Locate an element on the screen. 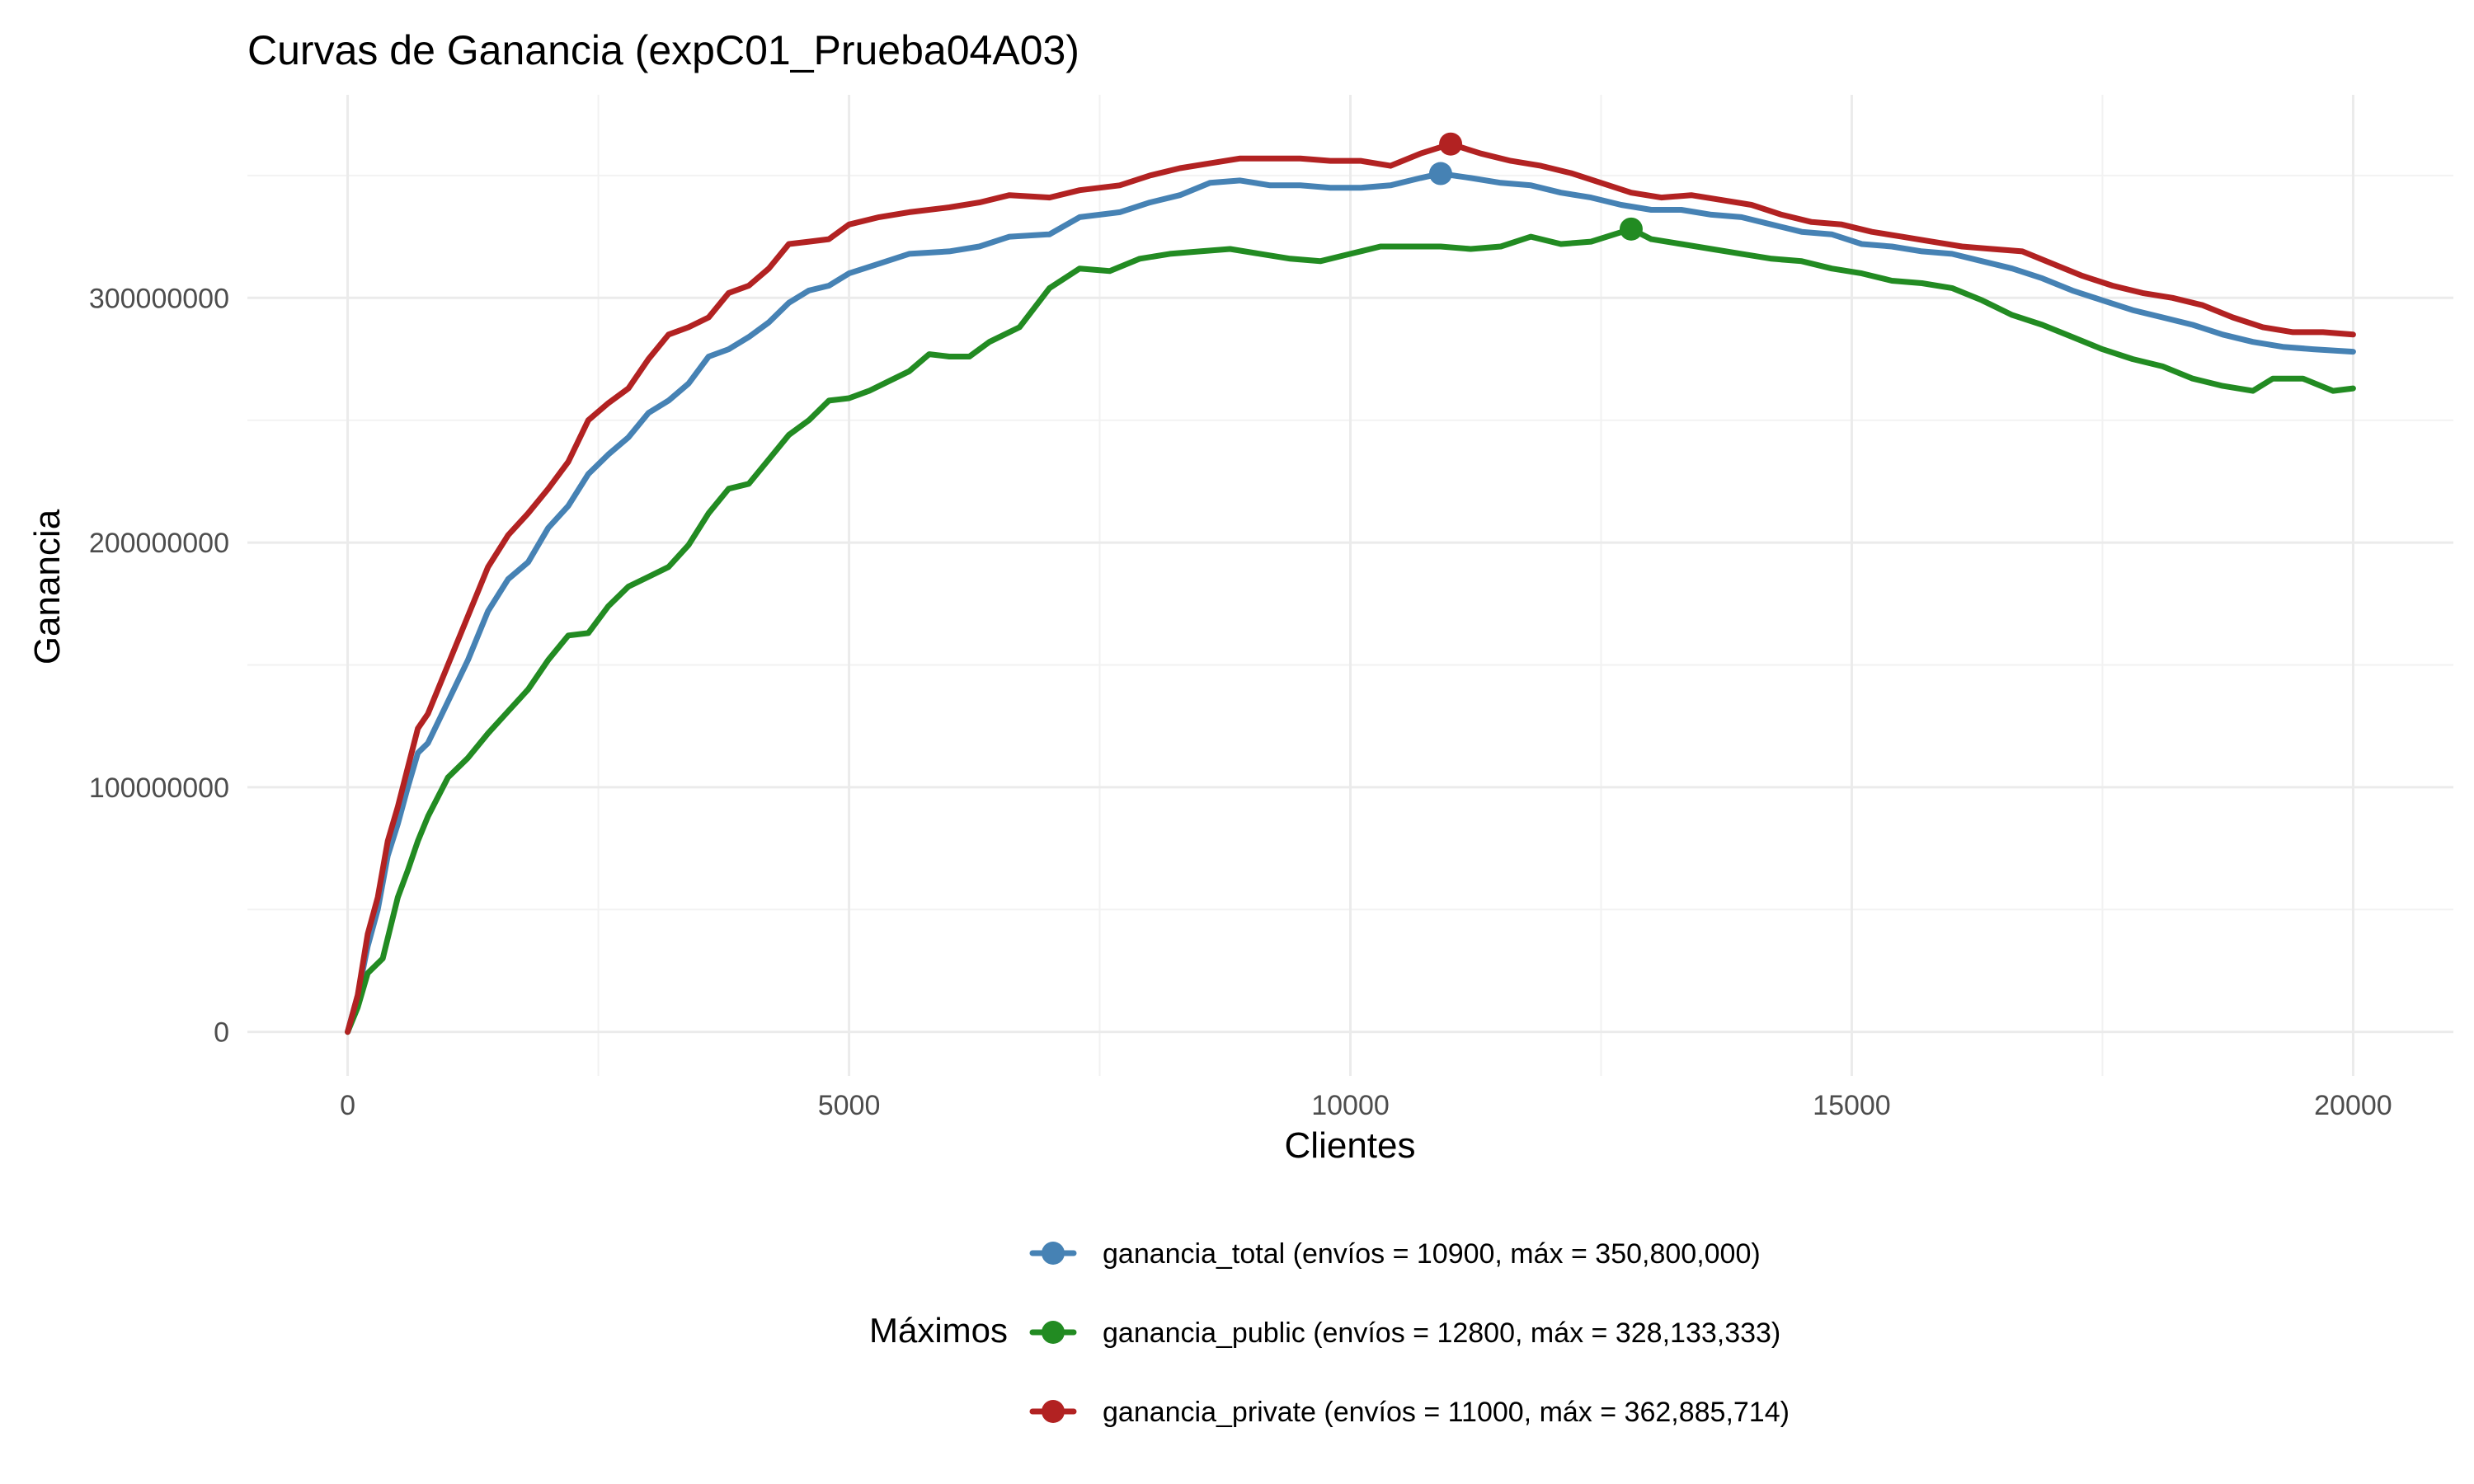 The height and width of the screenshot is (1484, 2474). y-axis-label: Ganancia is located at coordinates (47, 587).